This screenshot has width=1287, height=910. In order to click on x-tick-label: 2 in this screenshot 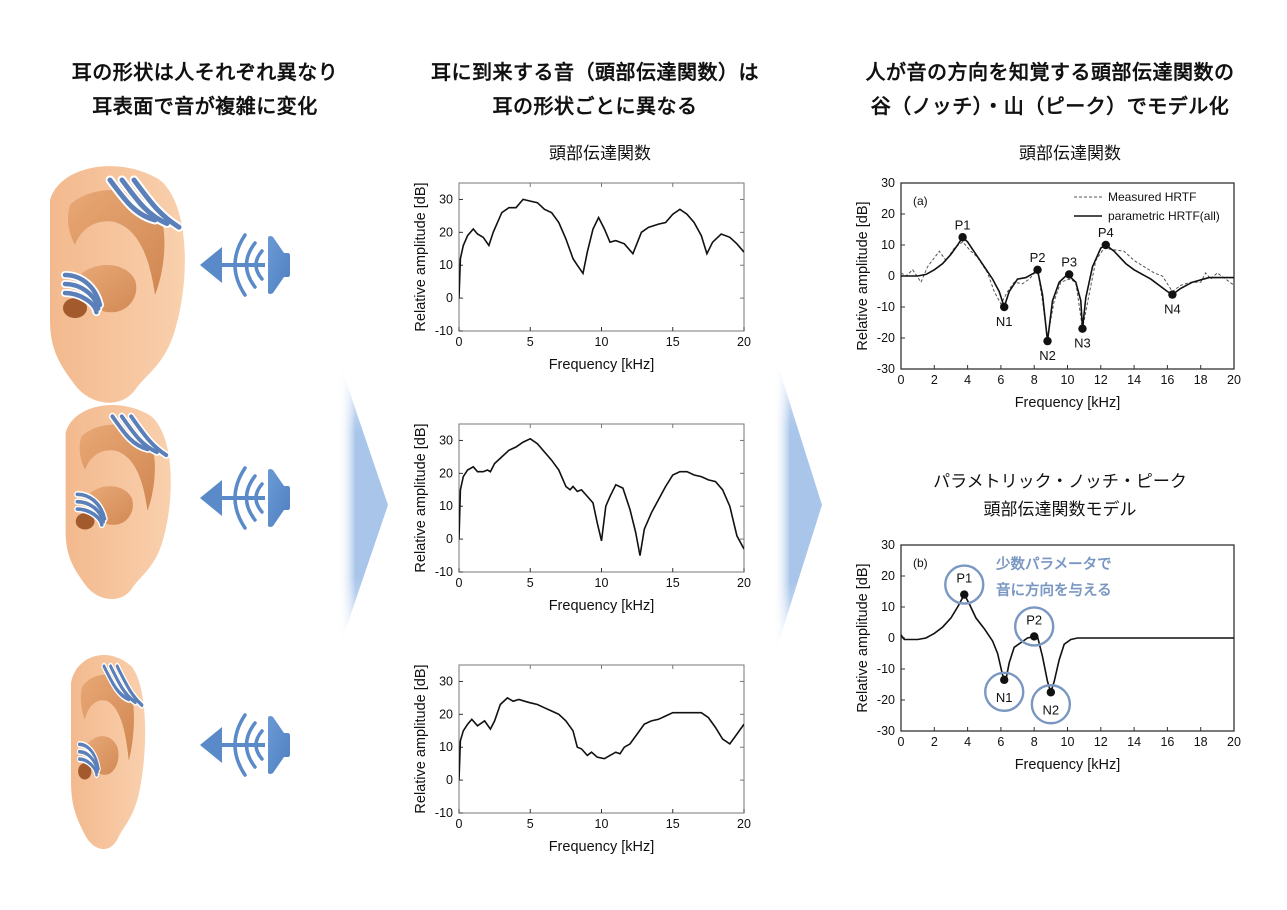, I will do `click(934, 742)`.